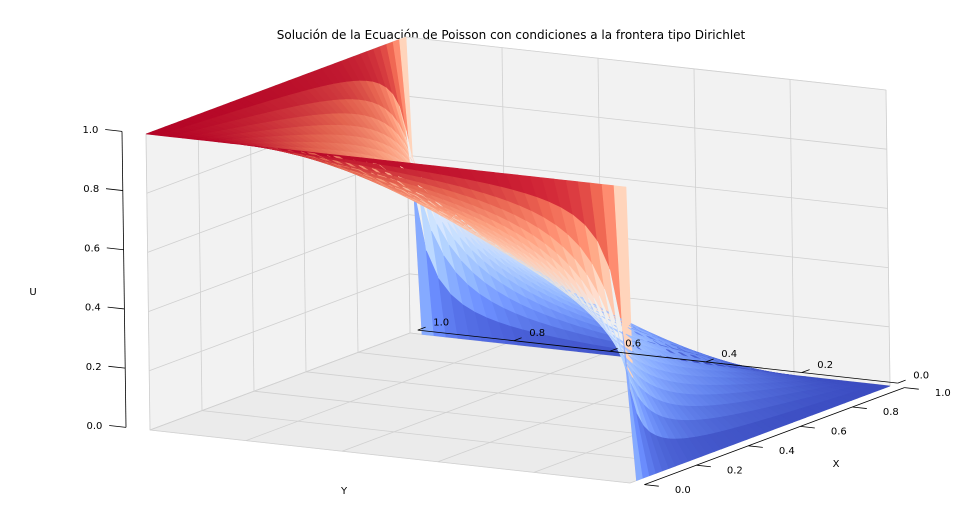 This screenshot has width=978, height=531. What do you see at coordinates (344, 491) in the screenshot?
I see `y-axis-label: Y` at bounding box center [344, 491].